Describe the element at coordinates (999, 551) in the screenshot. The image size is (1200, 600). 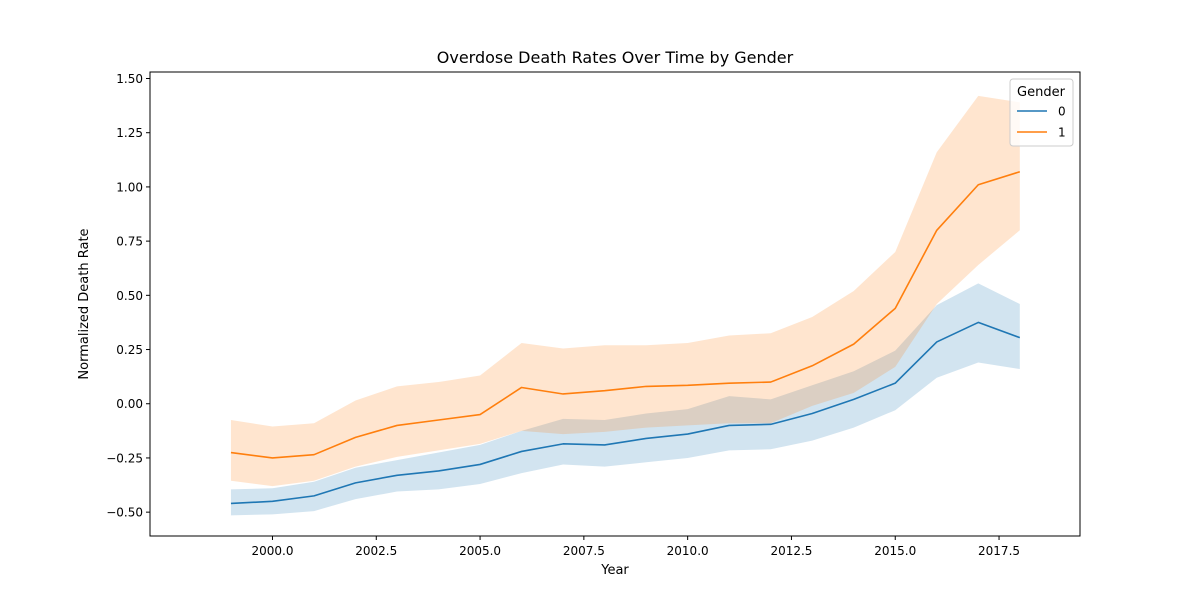
I see `x-tick-label: 2017.5` at that location.